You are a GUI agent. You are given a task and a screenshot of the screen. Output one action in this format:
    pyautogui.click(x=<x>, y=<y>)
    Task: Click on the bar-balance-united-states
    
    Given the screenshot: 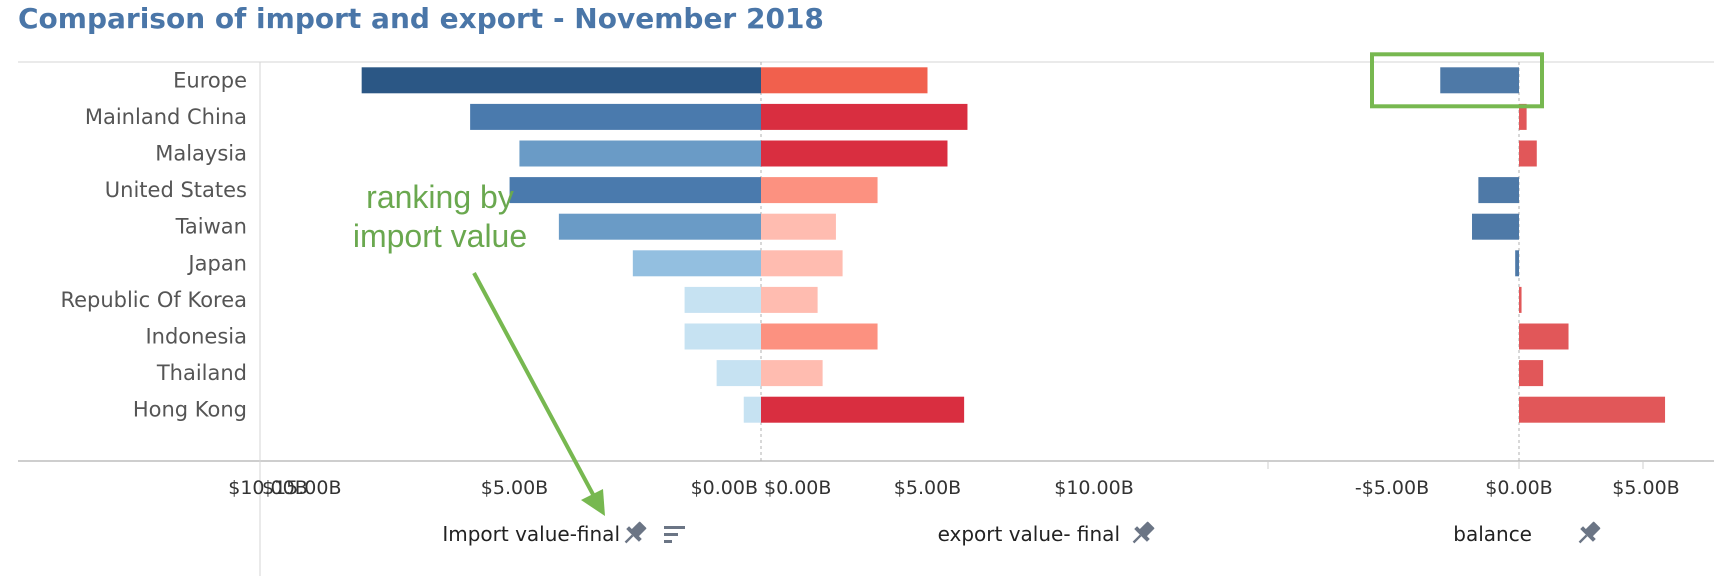 What is the action you would take?
    pyautogui.click(x=1498, y=190)
    